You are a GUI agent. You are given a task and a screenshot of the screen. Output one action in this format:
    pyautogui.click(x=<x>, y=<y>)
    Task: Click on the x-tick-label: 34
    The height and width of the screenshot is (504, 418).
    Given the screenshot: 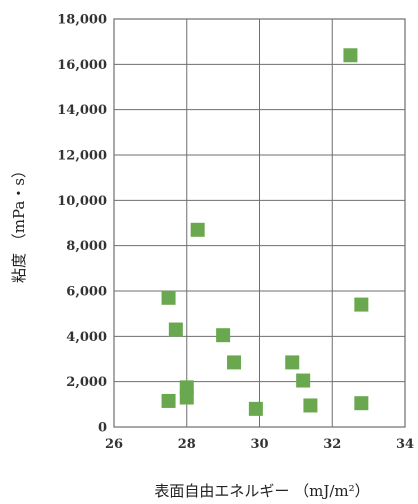 What is the action you would take?
    pyautogui.click(x=405, y=444)
    